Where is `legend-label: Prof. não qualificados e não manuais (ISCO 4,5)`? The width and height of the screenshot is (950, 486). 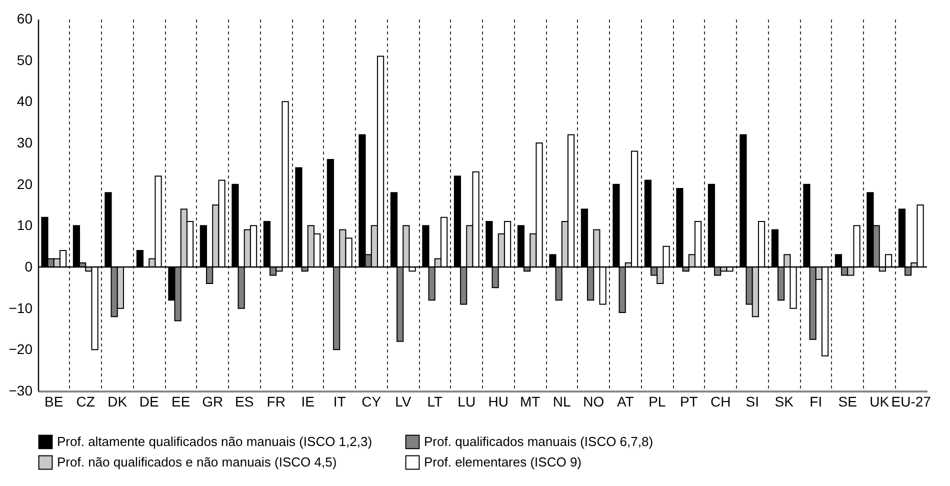
legend-label: Prof. não qualificados e não manuais (ISCO 4,5) is located at coordinates (197, 462).